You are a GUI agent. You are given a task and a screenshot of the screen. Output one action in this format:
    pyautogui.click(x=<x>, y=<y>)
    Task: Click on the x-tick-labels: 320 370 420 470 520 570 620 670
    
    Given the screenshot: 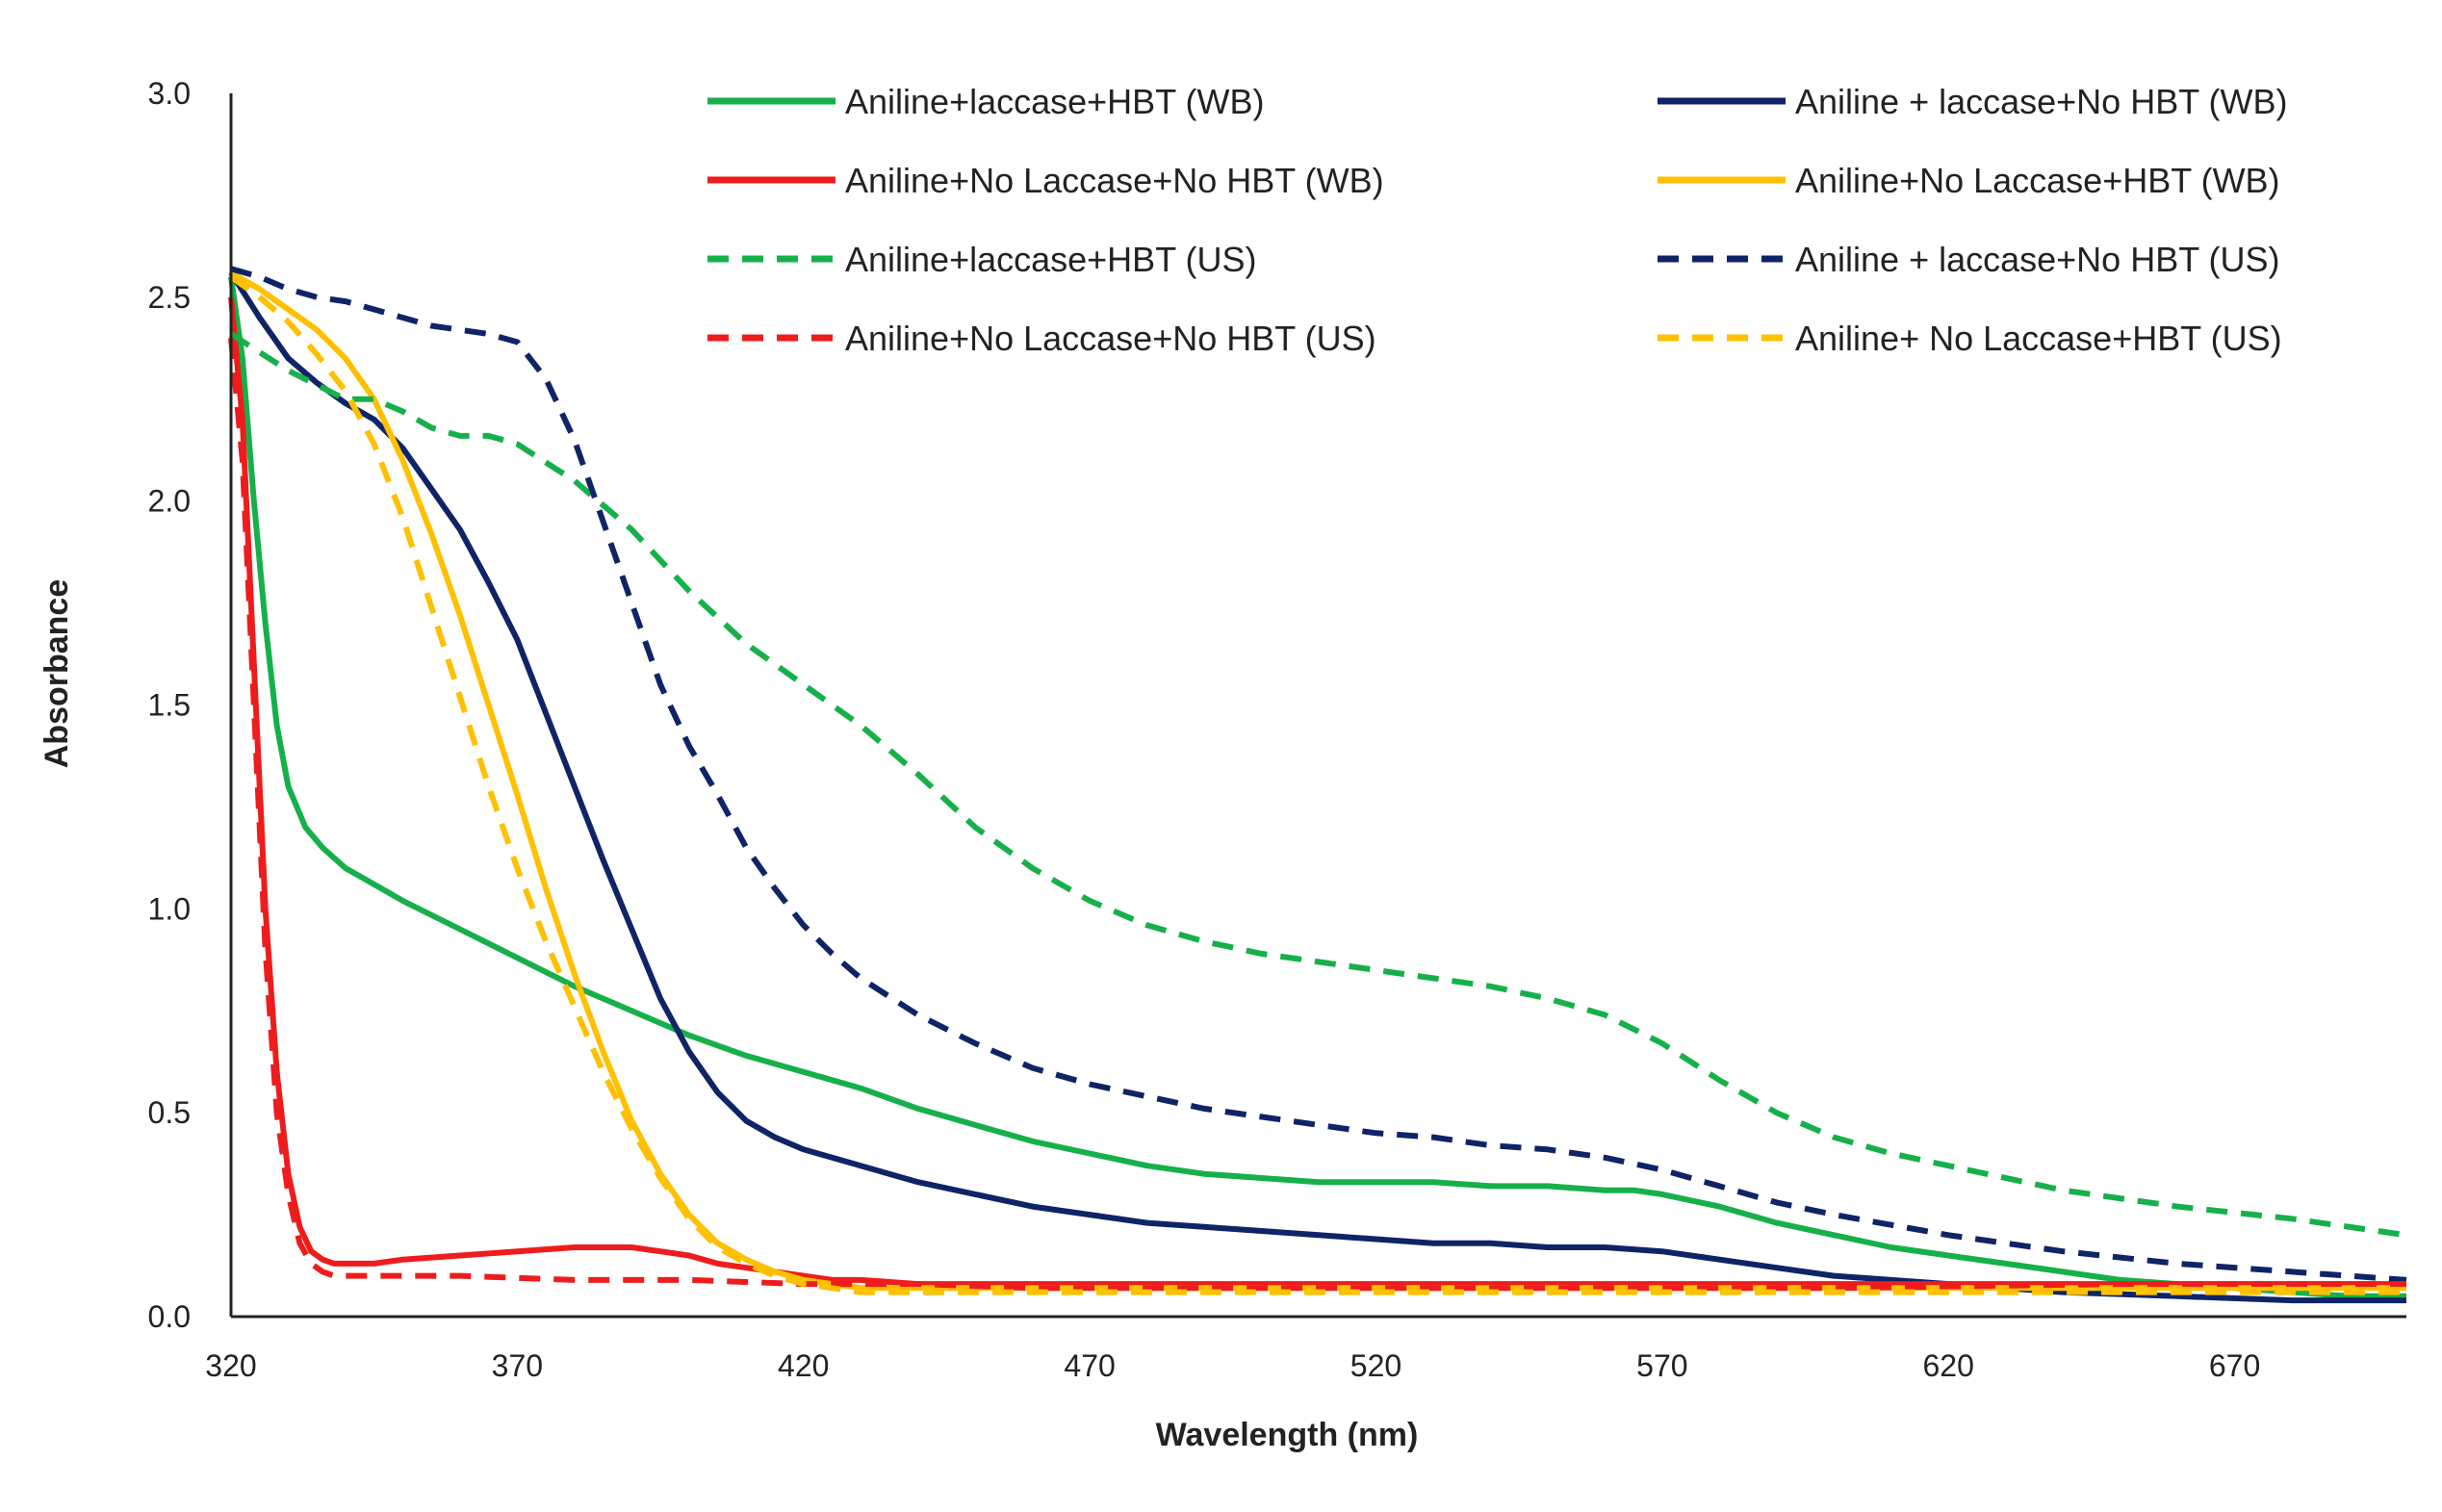 What is the action you would take?
    pyautogui.click(x=1232, y=1365)
    